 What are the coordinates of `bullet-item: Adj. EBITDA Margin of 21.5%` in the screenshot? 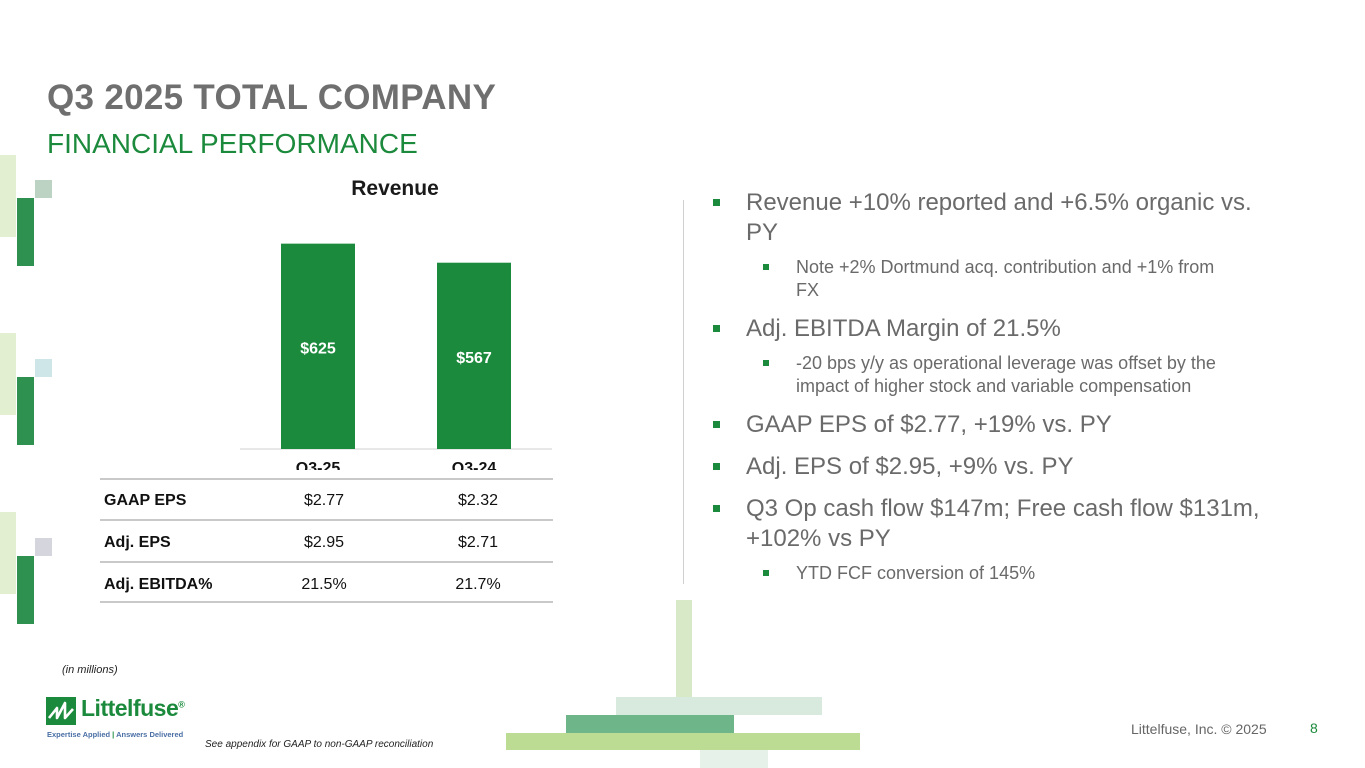 It's located at (988, 329).